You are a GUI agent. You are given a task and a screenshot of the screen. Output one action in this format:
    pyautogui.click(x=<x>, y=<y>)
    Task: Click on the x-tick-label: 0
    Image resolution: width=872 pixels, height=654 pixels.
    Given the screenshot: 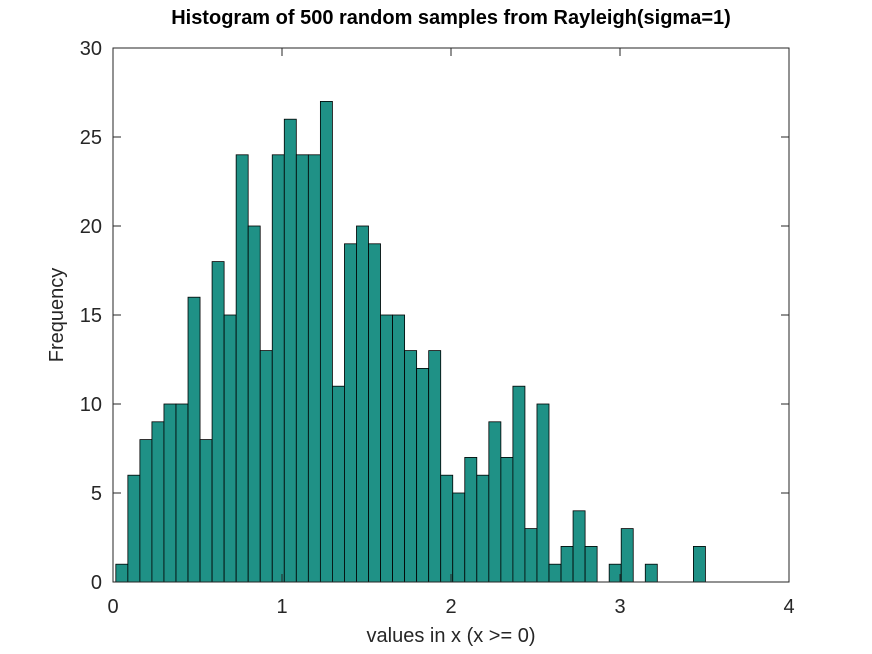 What is the action you would take?
    pyautogui.click(x=112, y=607)
    